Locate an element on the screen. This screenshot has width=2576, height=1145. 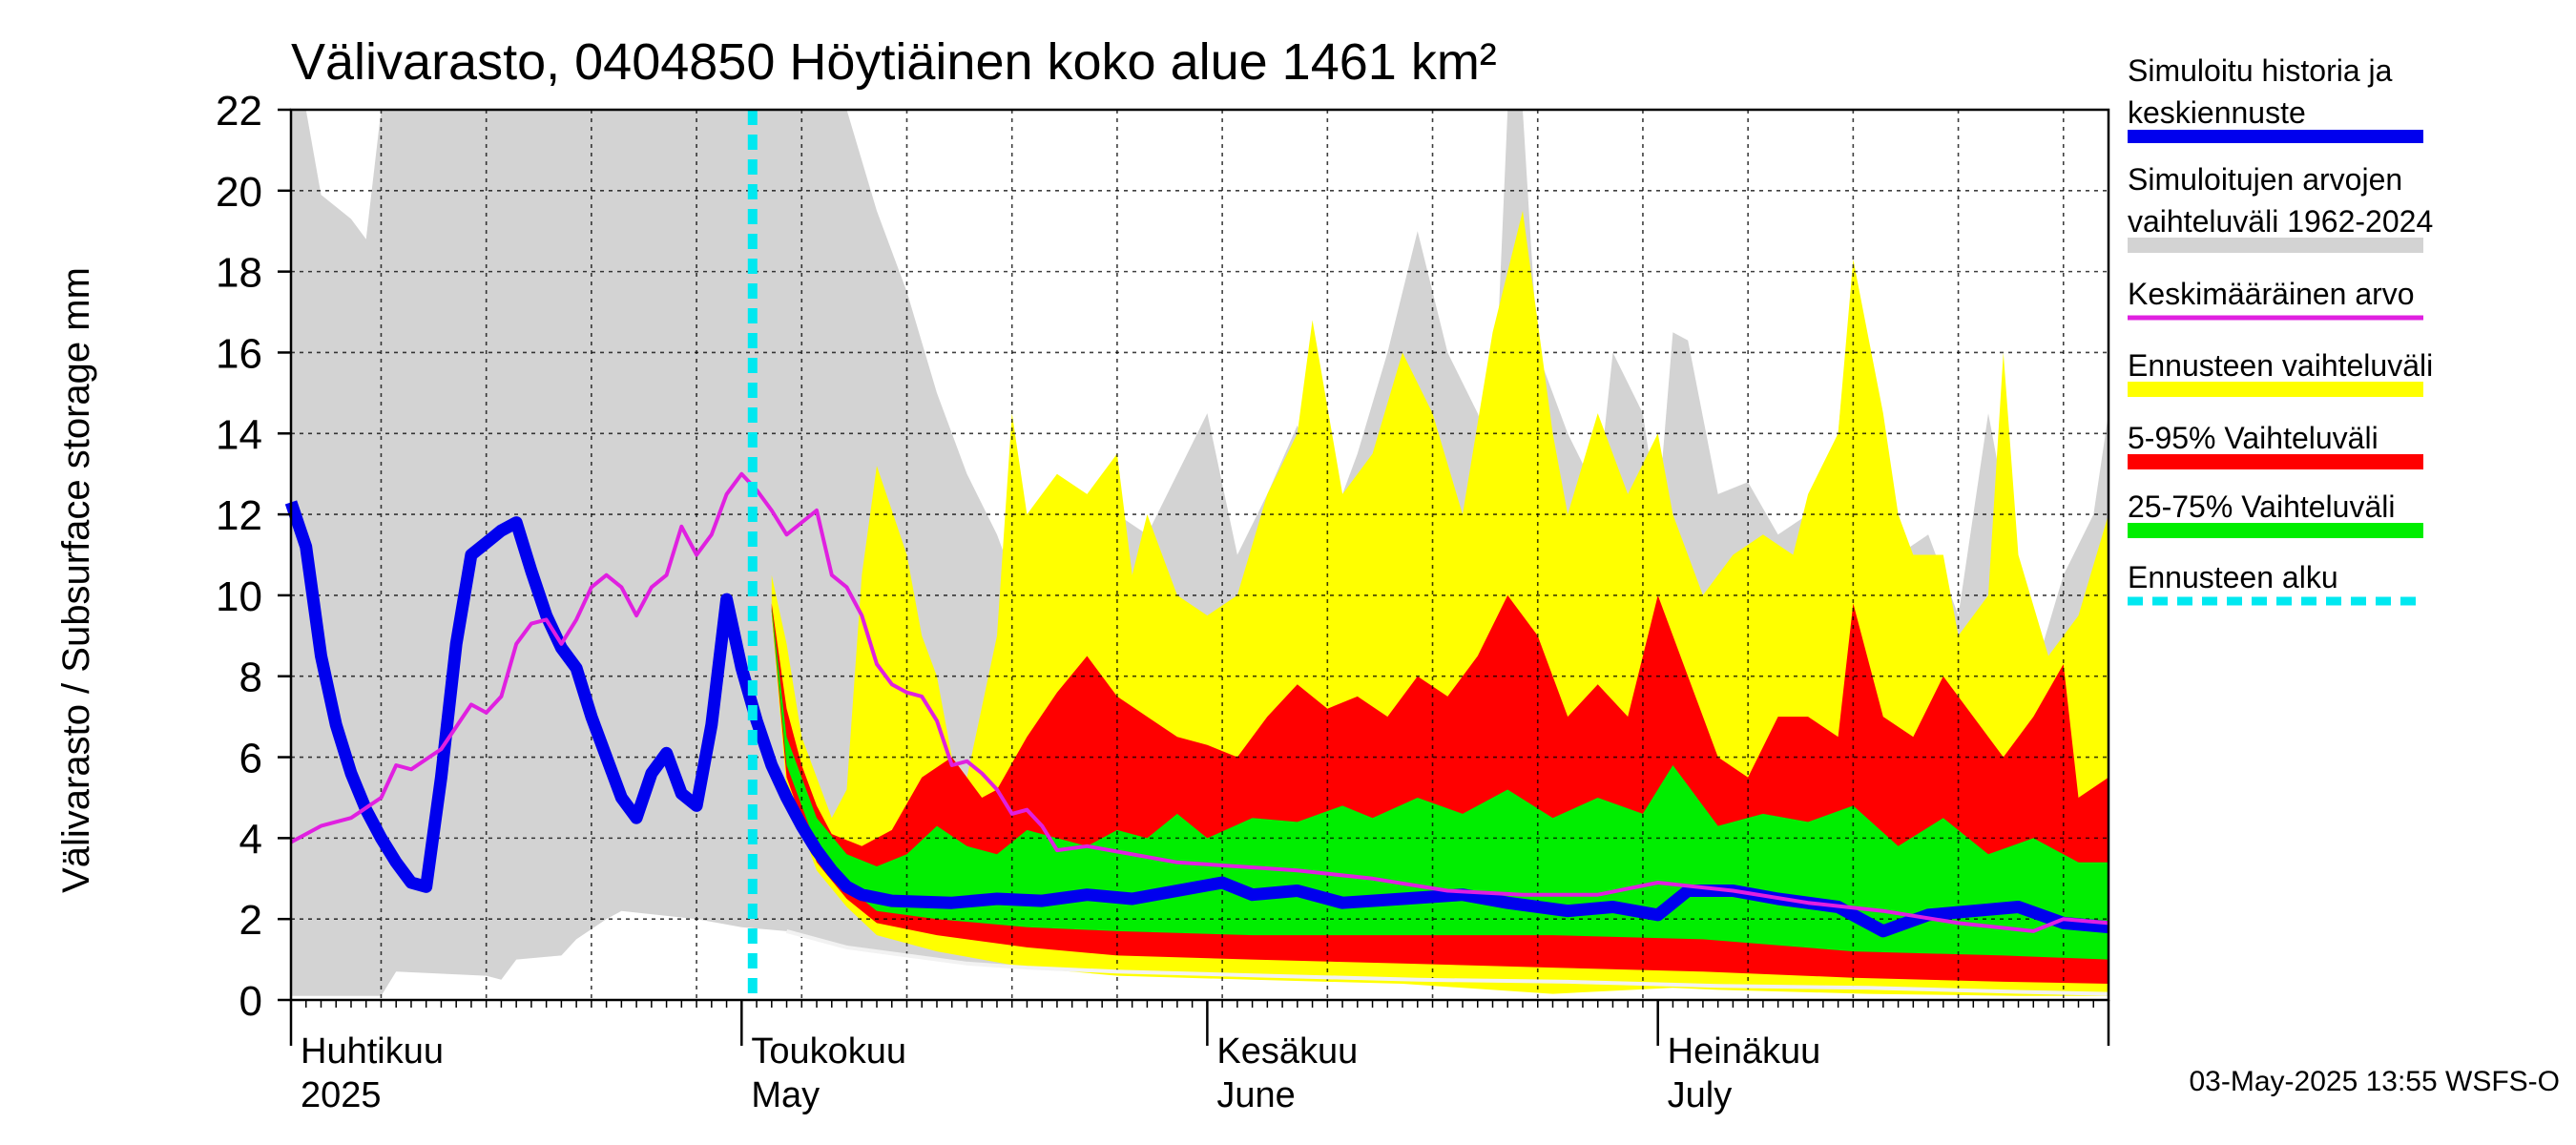
legend-label-2: vaihteluväli 1962-2024 is located at coordinates (2280, 221).